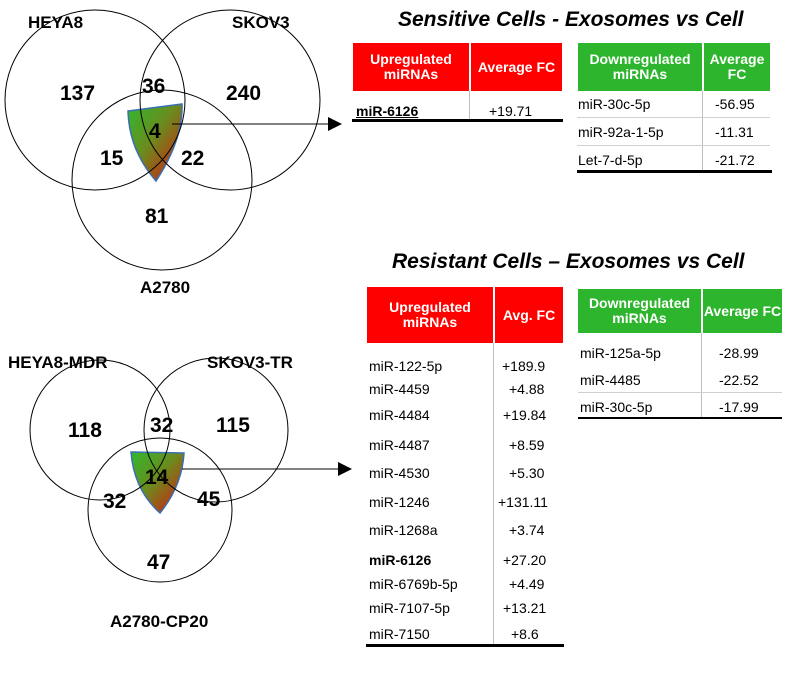  What do you see at coordinates (527, 389) in the screenshot?
I see `resistant-up-row-2-fc: +4.88` at bounding box center [527, 389].